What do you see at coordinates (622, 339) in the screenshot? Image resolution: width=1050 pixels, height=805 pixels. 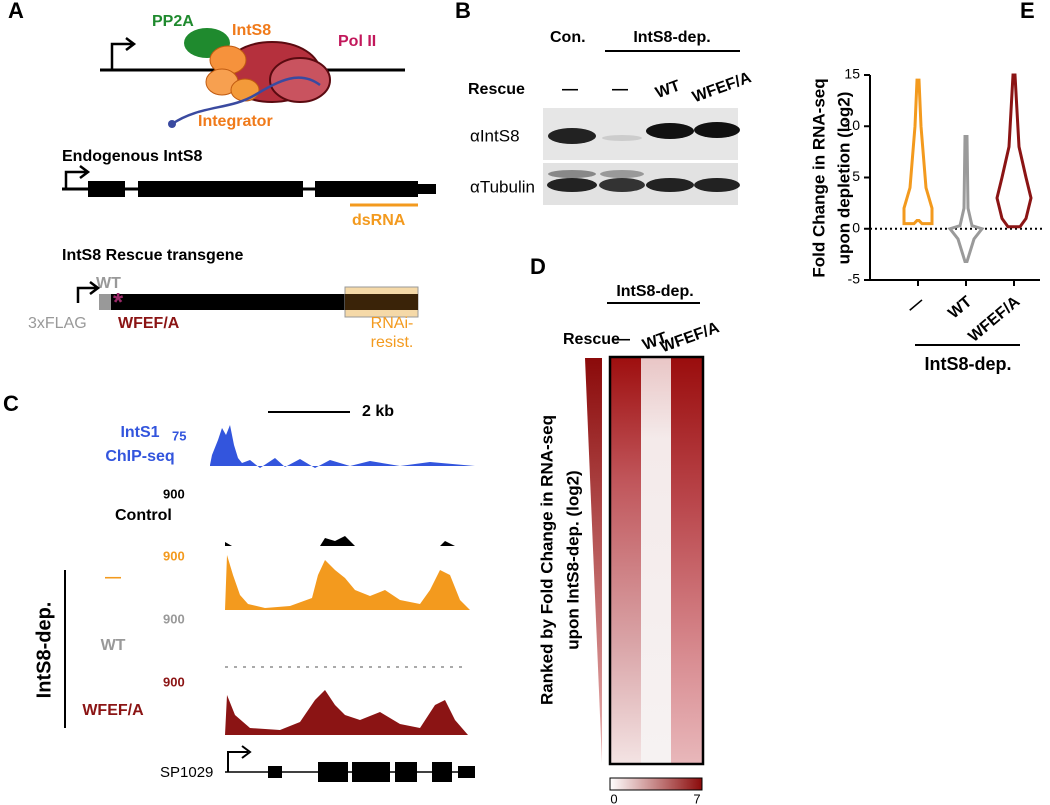 I see `column-label: —` at bounding box center [622, 339].